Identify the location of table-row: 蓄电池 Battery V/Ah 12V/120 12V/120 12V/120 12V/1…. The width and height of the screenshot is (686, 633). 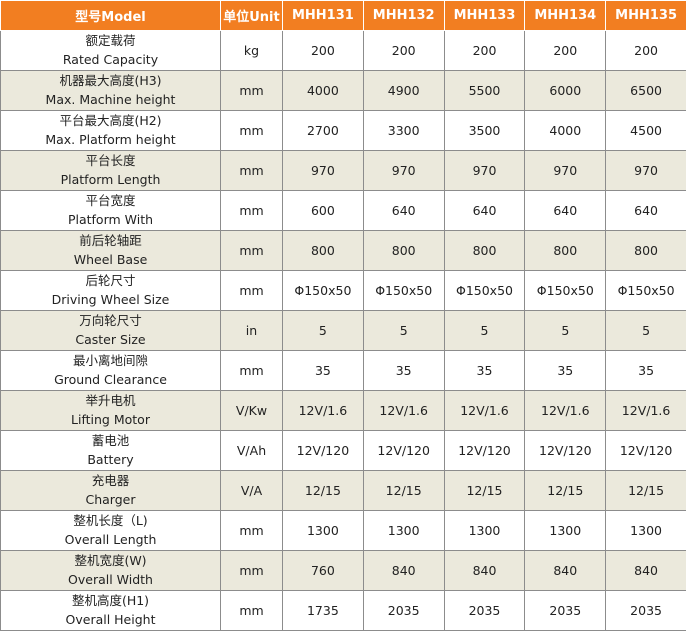
(343, 450).